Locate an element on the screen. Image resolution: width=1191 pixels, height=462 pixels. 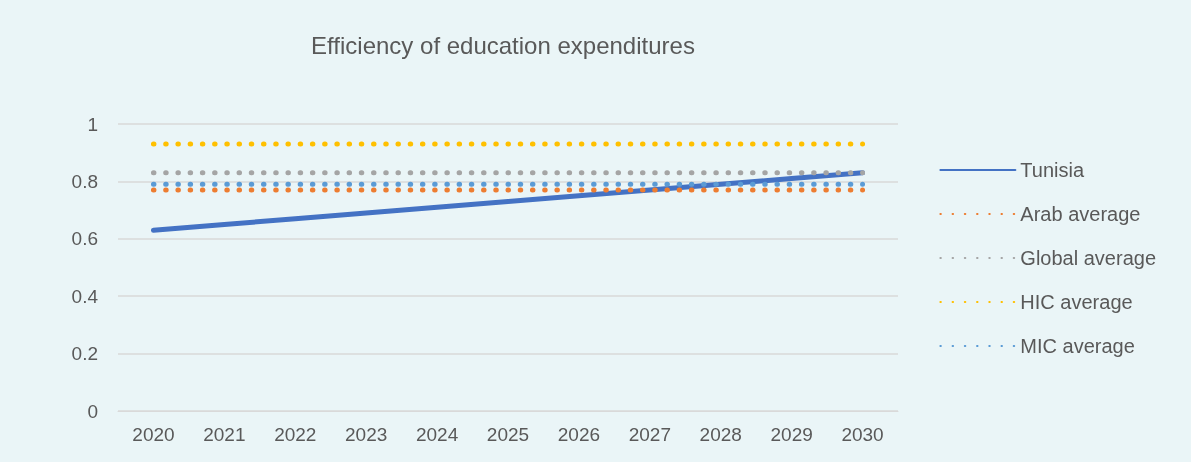
x-tick-label: 2030 is located at coordinates (862, 434).